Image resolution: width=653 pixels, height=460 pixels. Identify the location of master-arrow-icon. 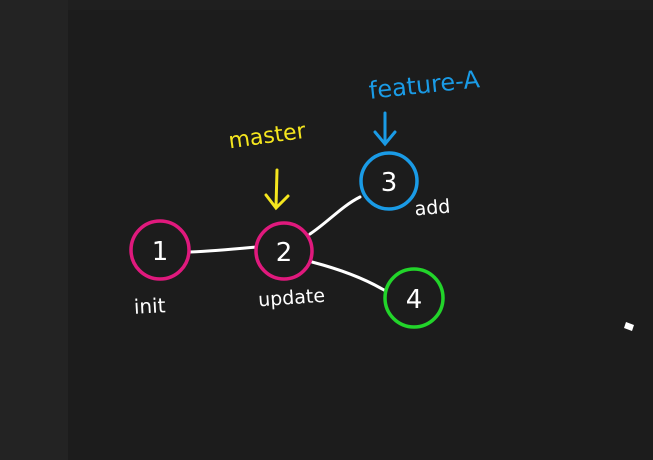
(277, 189).